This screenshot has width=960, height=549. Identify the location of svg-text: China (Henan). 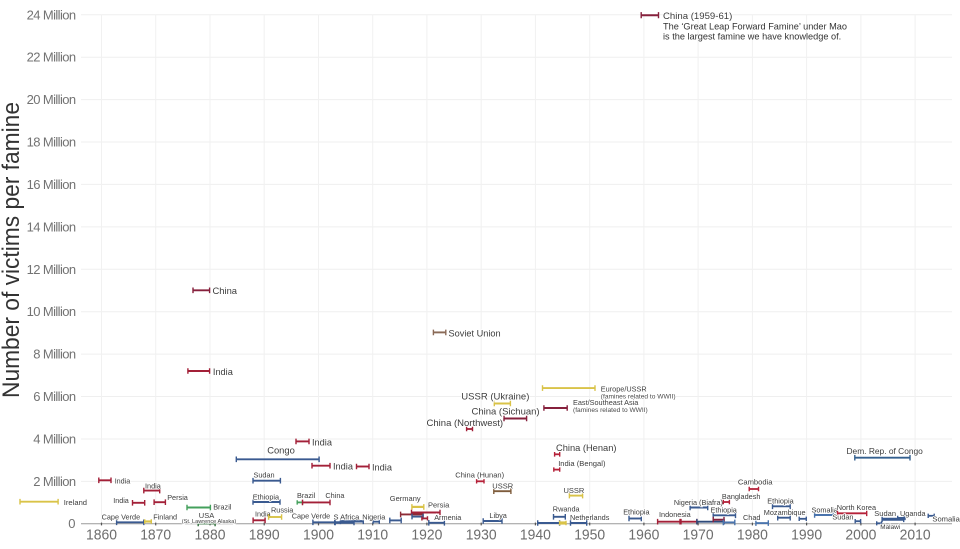
(586, 448).